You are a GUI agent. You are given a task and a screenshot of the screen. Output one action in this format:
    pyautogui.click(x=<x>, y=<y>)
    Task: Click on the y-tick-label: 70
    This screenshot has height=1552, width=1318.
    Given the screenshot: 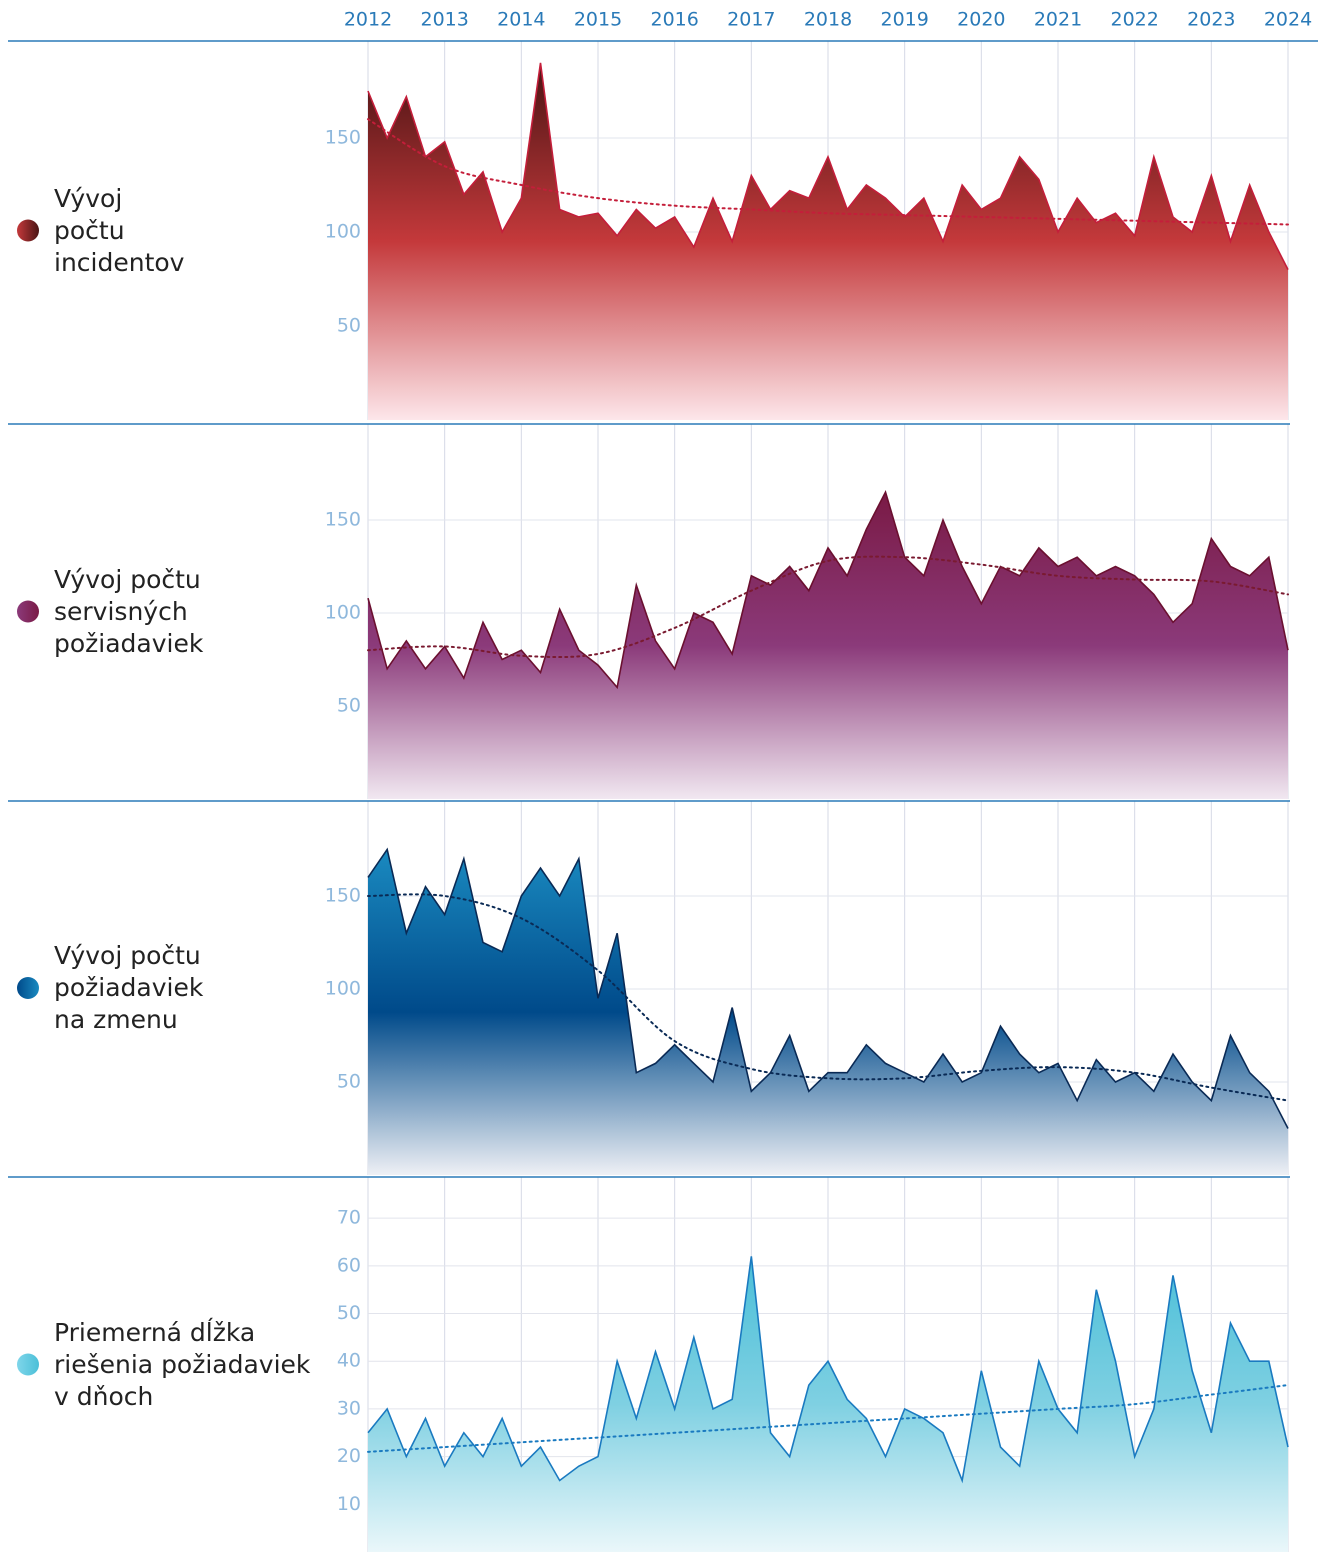 What is the action you would take?
    pyautogui.click(x=349, y=1218)
    